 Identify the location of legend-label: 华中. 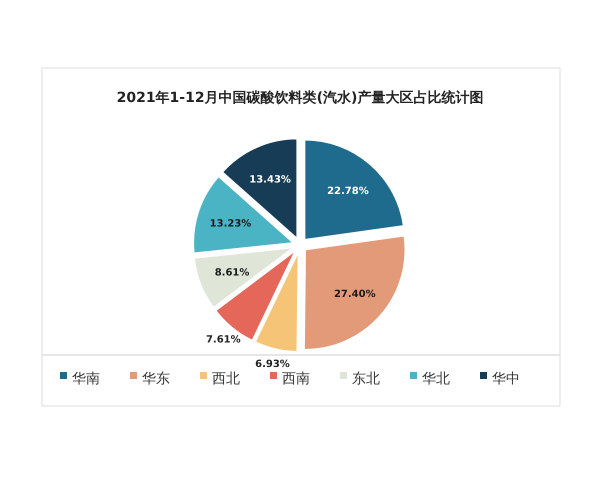
(506, 379).